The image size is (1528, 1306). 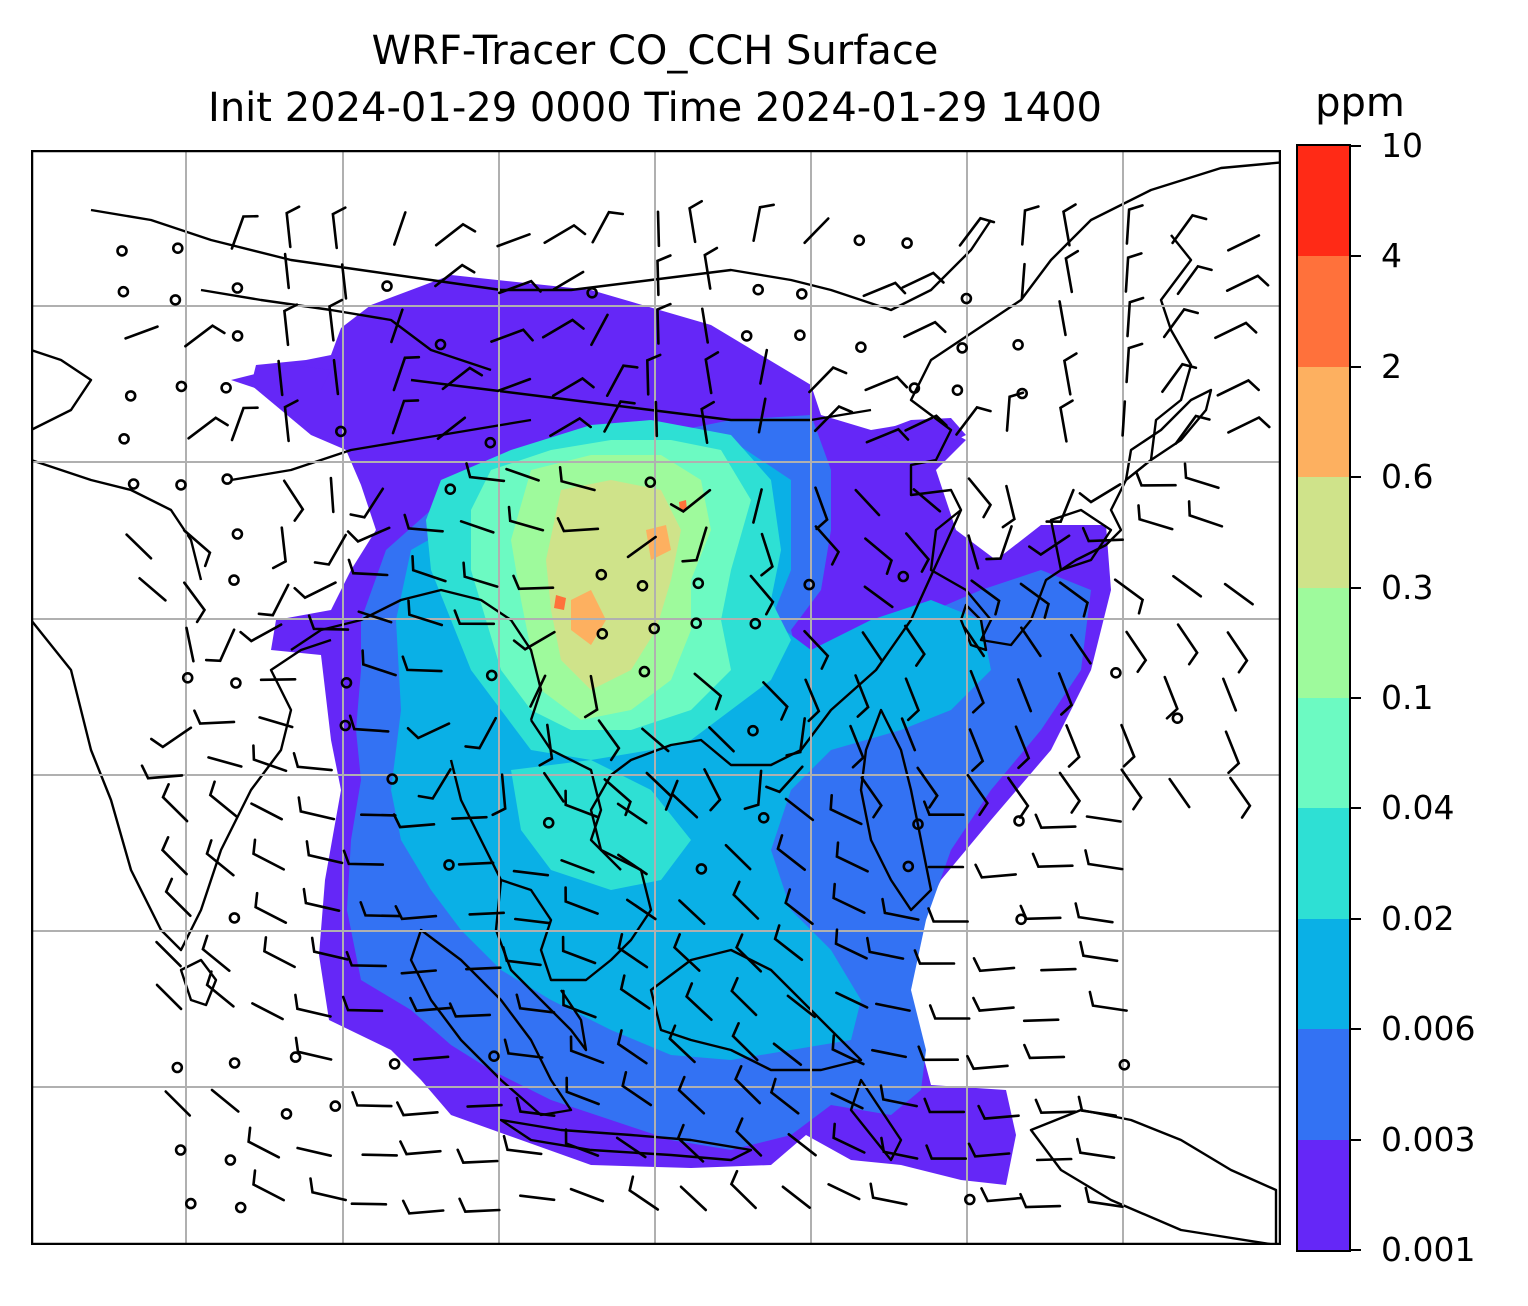 I want to click on colorbar-tick-label: 0.006, so click(x=1428, y=1029).